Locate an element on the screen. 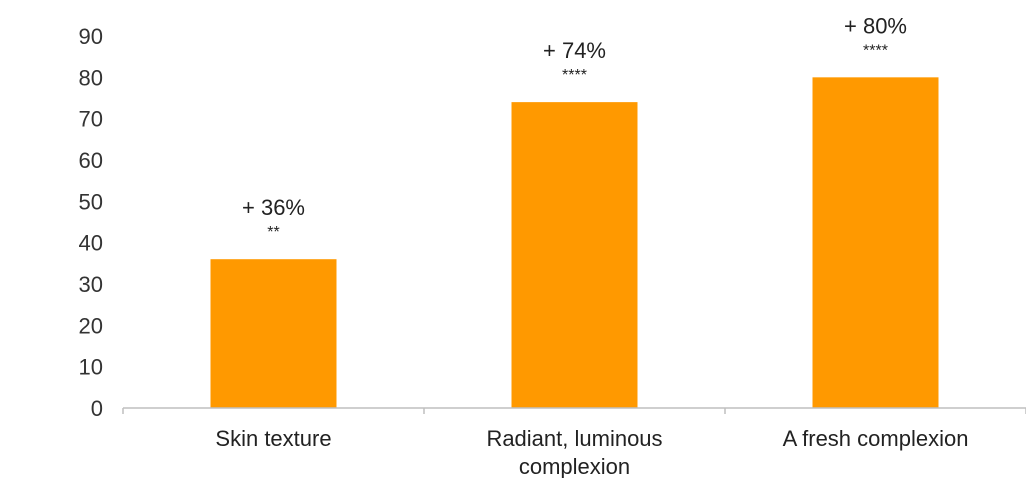 The height and width of the screenshot is (478, 1026). y-axis-ticks: 0 10 20 30 40 50 60 70 80 90 is located at coordinates (91, 222).